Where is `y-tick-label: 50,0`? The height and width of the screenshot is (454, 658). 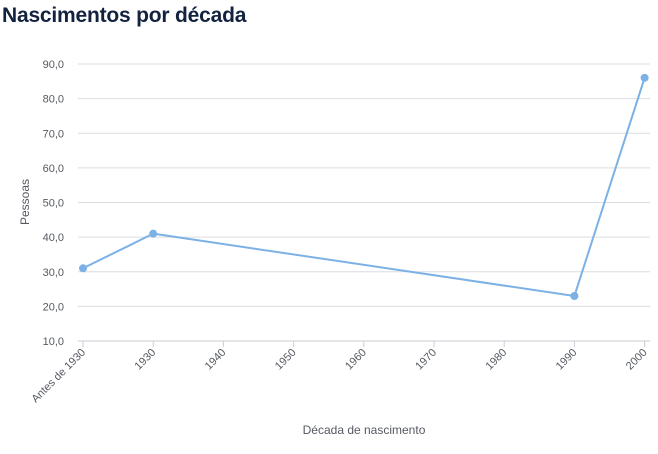
y-tick-label: 50,0 is located at coordinates (53, 204).